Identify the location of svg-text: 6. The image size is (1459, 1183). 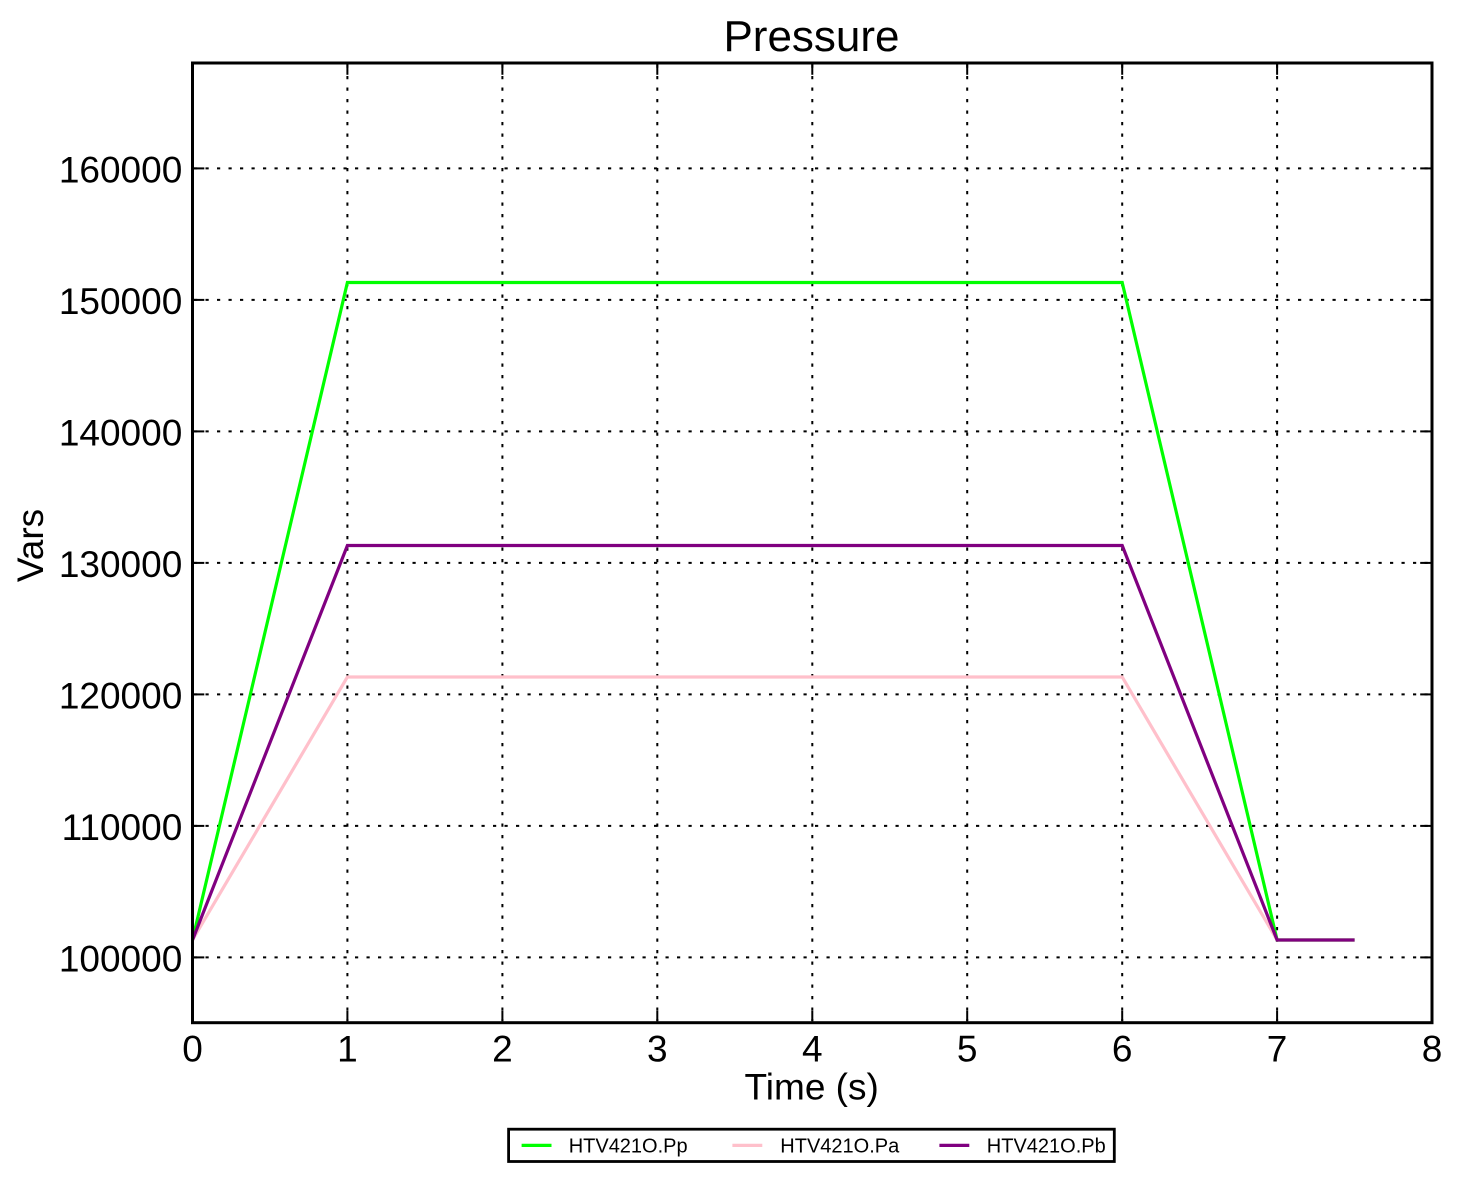
(1122, 1048).